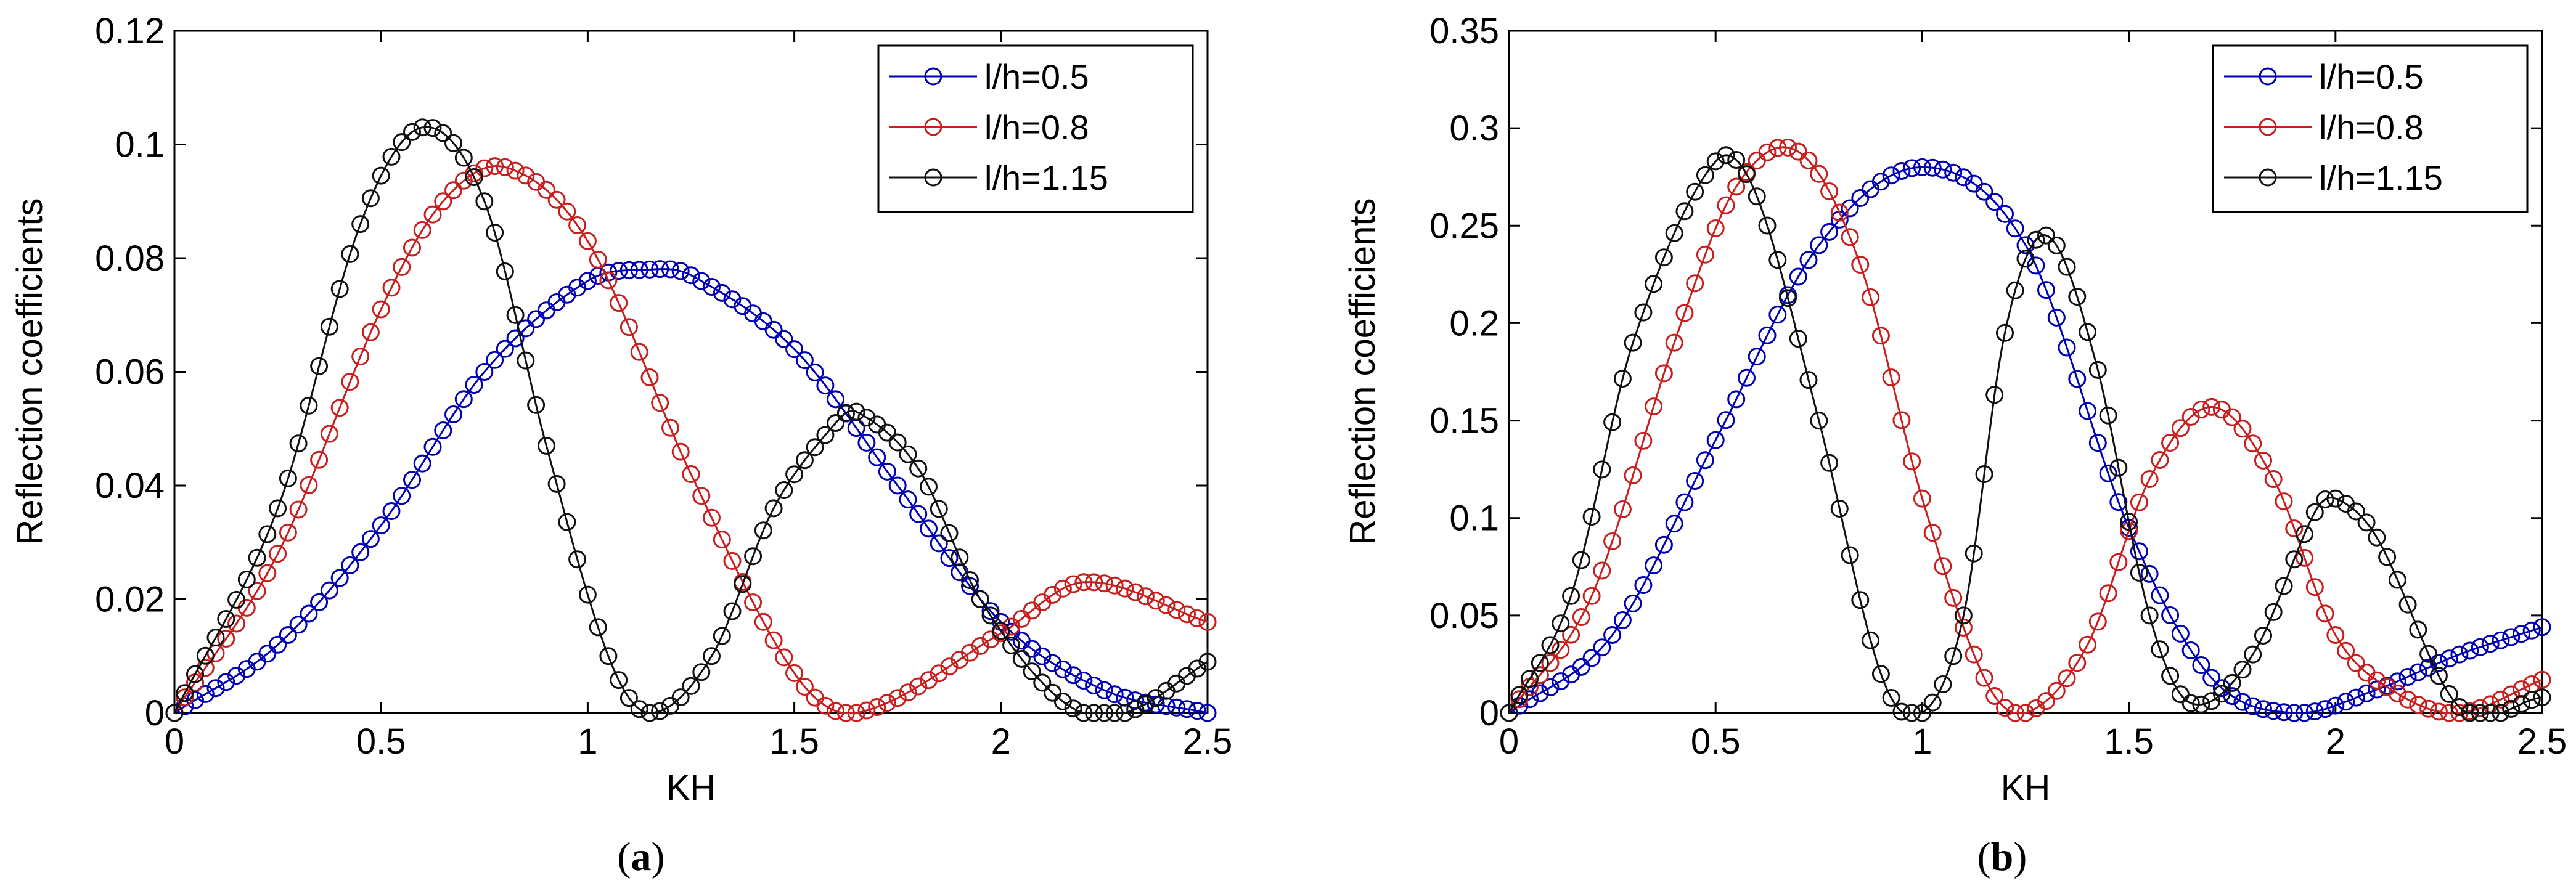 This screenshot has width=2576, height=891. I want to click on y-tick-label: 0.35, so click(1464, 31).